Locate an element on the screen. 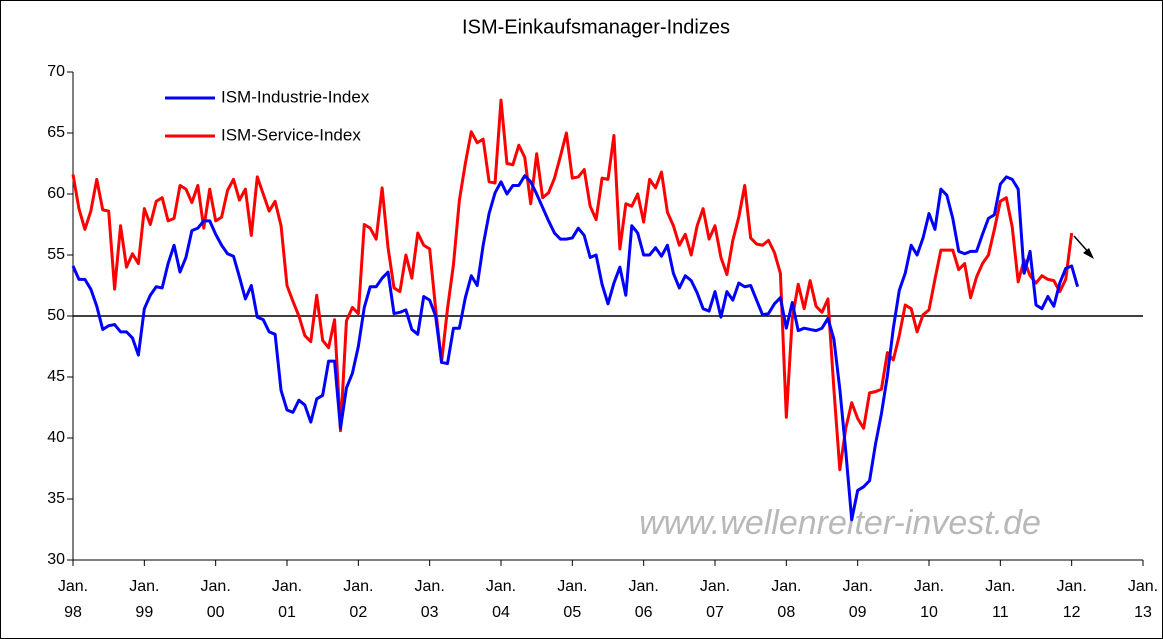 This screenshot has width=1163, height=639. x-tick-label: Jan. 00 is located at coordinates (215, 599).